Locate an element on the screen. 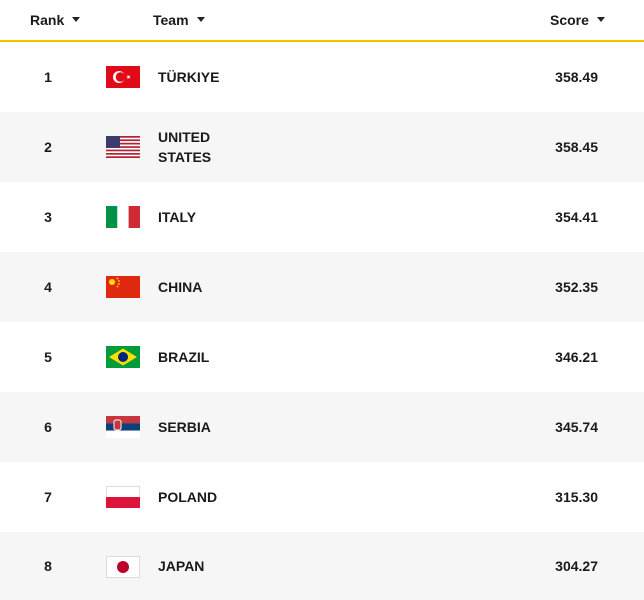  score: 346.21 is located at coordinates (576, 357).